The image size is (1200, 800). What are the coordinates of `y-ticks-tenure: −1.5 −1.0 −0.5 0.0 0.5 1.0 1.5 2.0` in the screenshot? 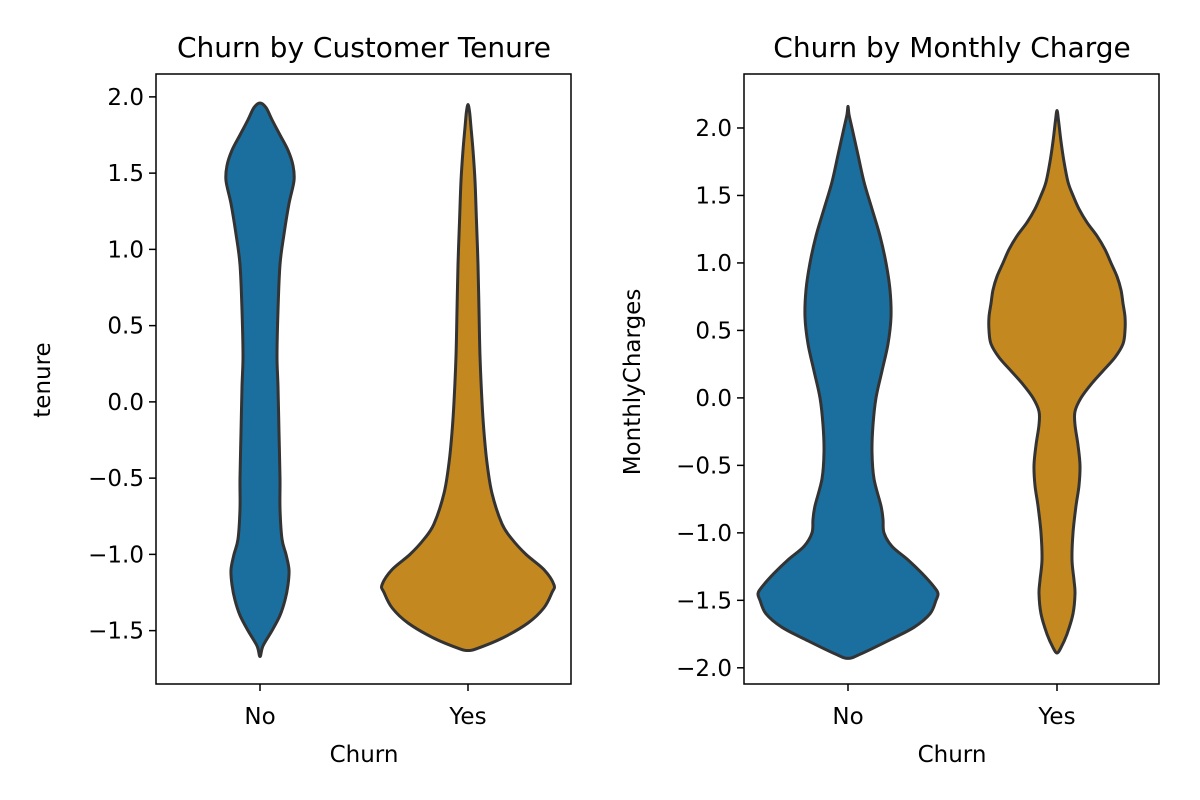 It's located at (122, 365).